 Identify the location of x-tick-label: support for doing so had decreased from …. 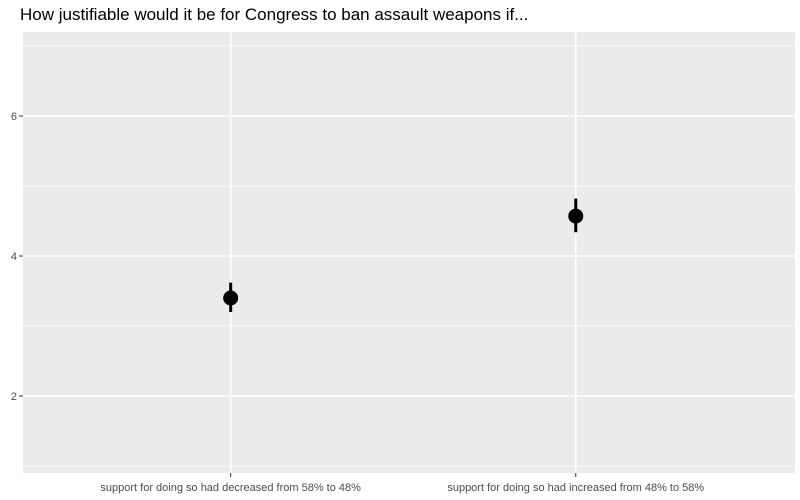
(230, 488).